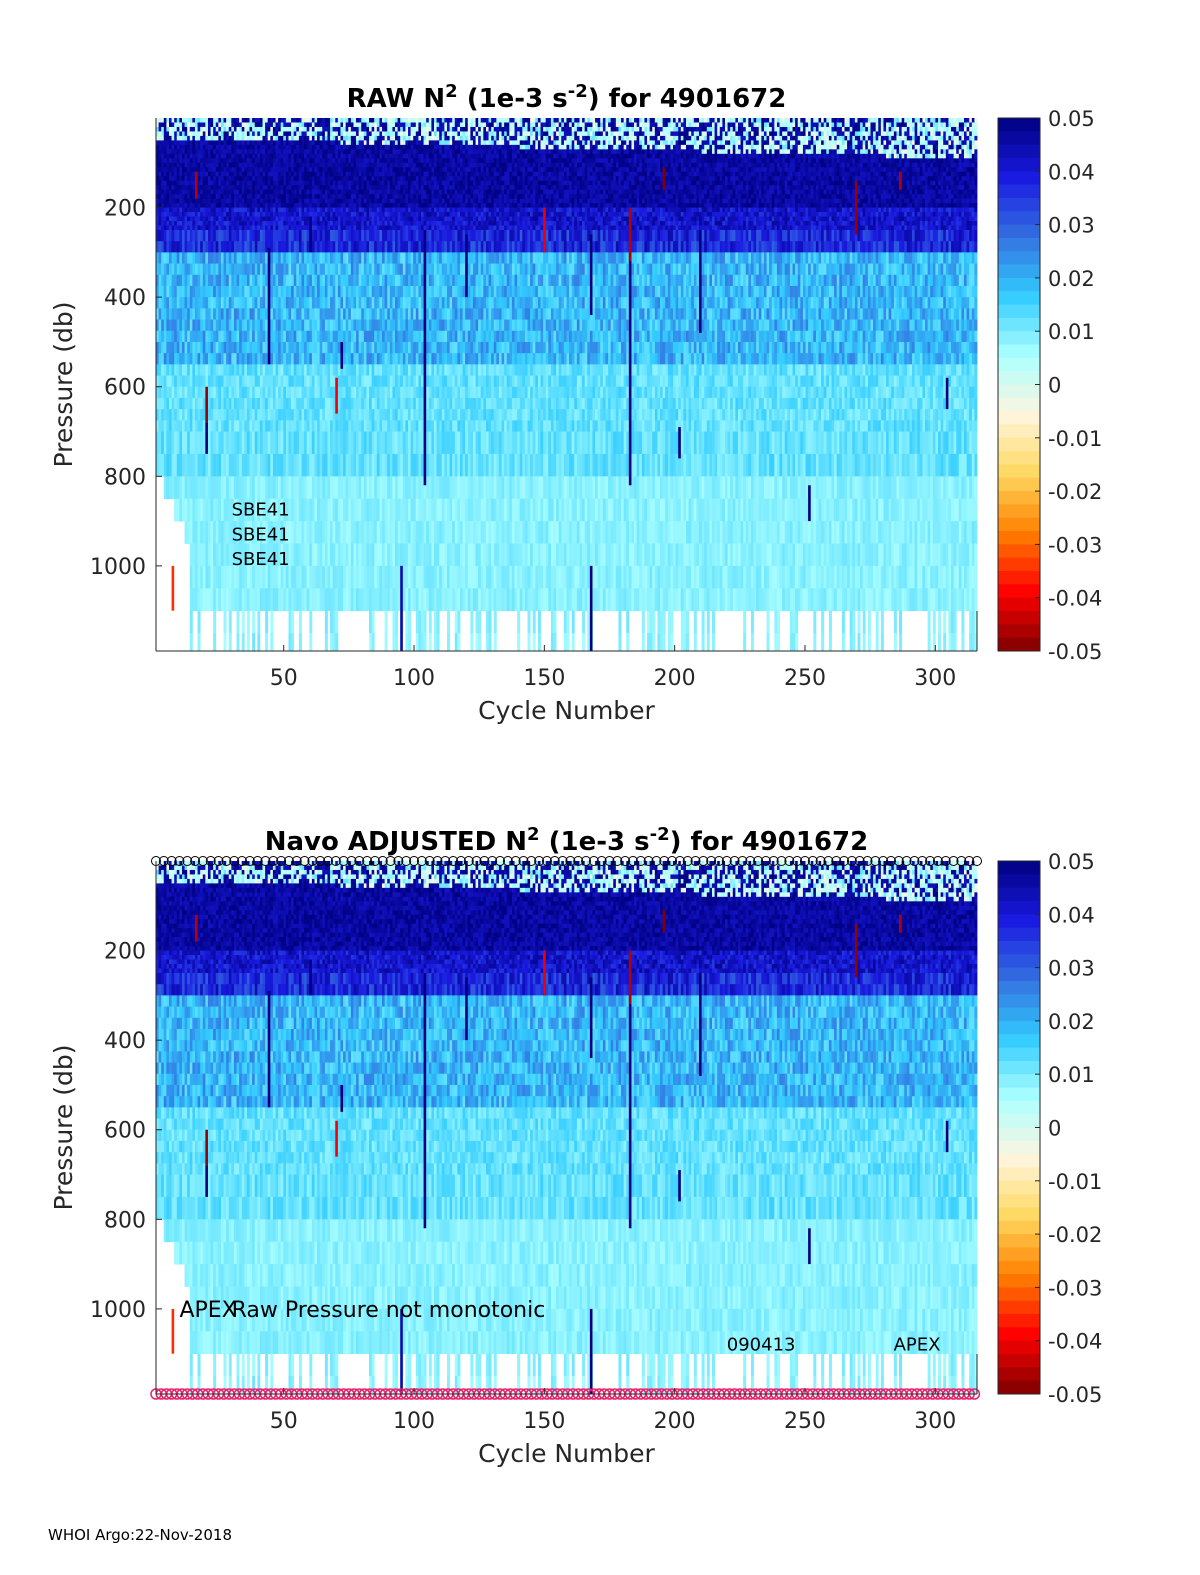 Image resolution: width=1200 pixels, height=1575 pixels. I want to click on footer-label: WHOI Argo:22-Nov-2018, so click(140, 1535).